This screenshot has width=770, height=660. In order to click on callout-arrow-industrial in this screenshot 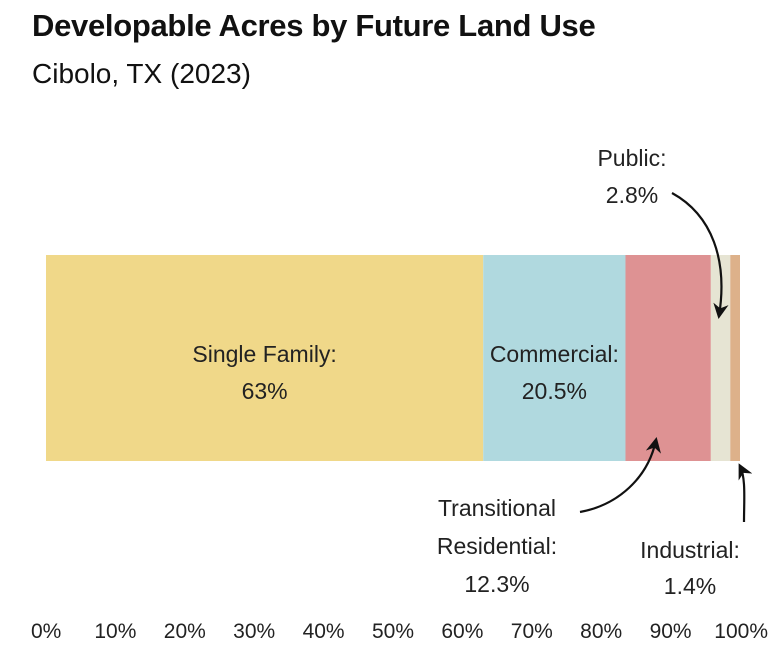, I will do `click(745, 493)`.